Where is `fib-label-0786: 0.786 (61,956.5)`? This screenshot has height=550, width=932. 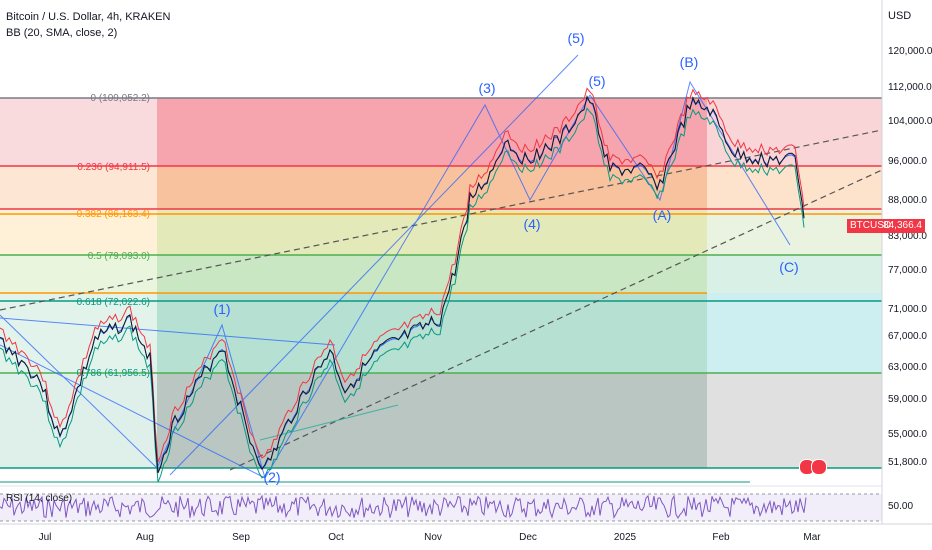
fib-label-0786: 0.786 (61,956.5) is located at coordinates (113, 373).